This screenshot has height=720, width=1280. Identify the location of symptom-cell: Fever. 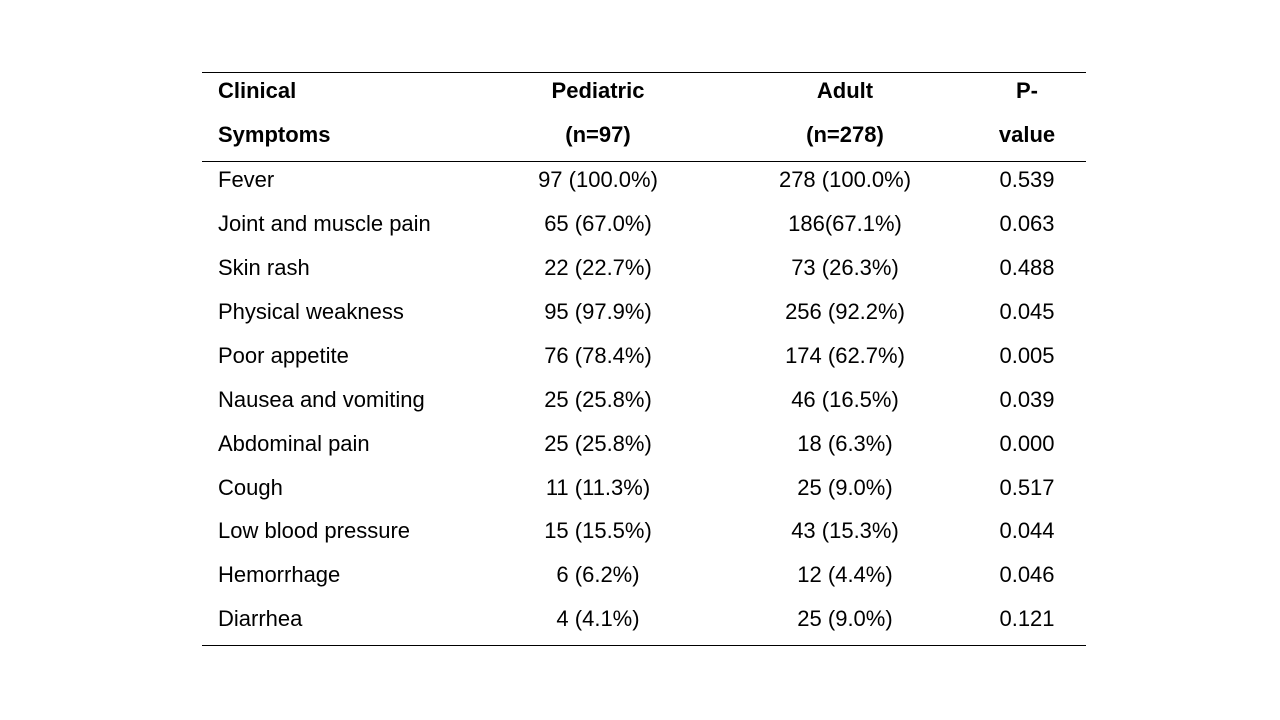
(246, 179).